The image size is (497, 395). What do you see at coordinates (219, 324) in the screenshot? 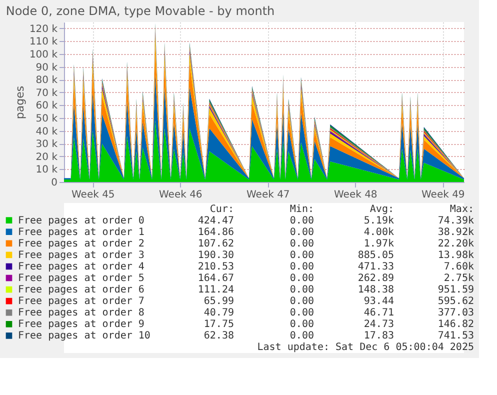
I see `text: 17.75` at bounding box center [219, 324].